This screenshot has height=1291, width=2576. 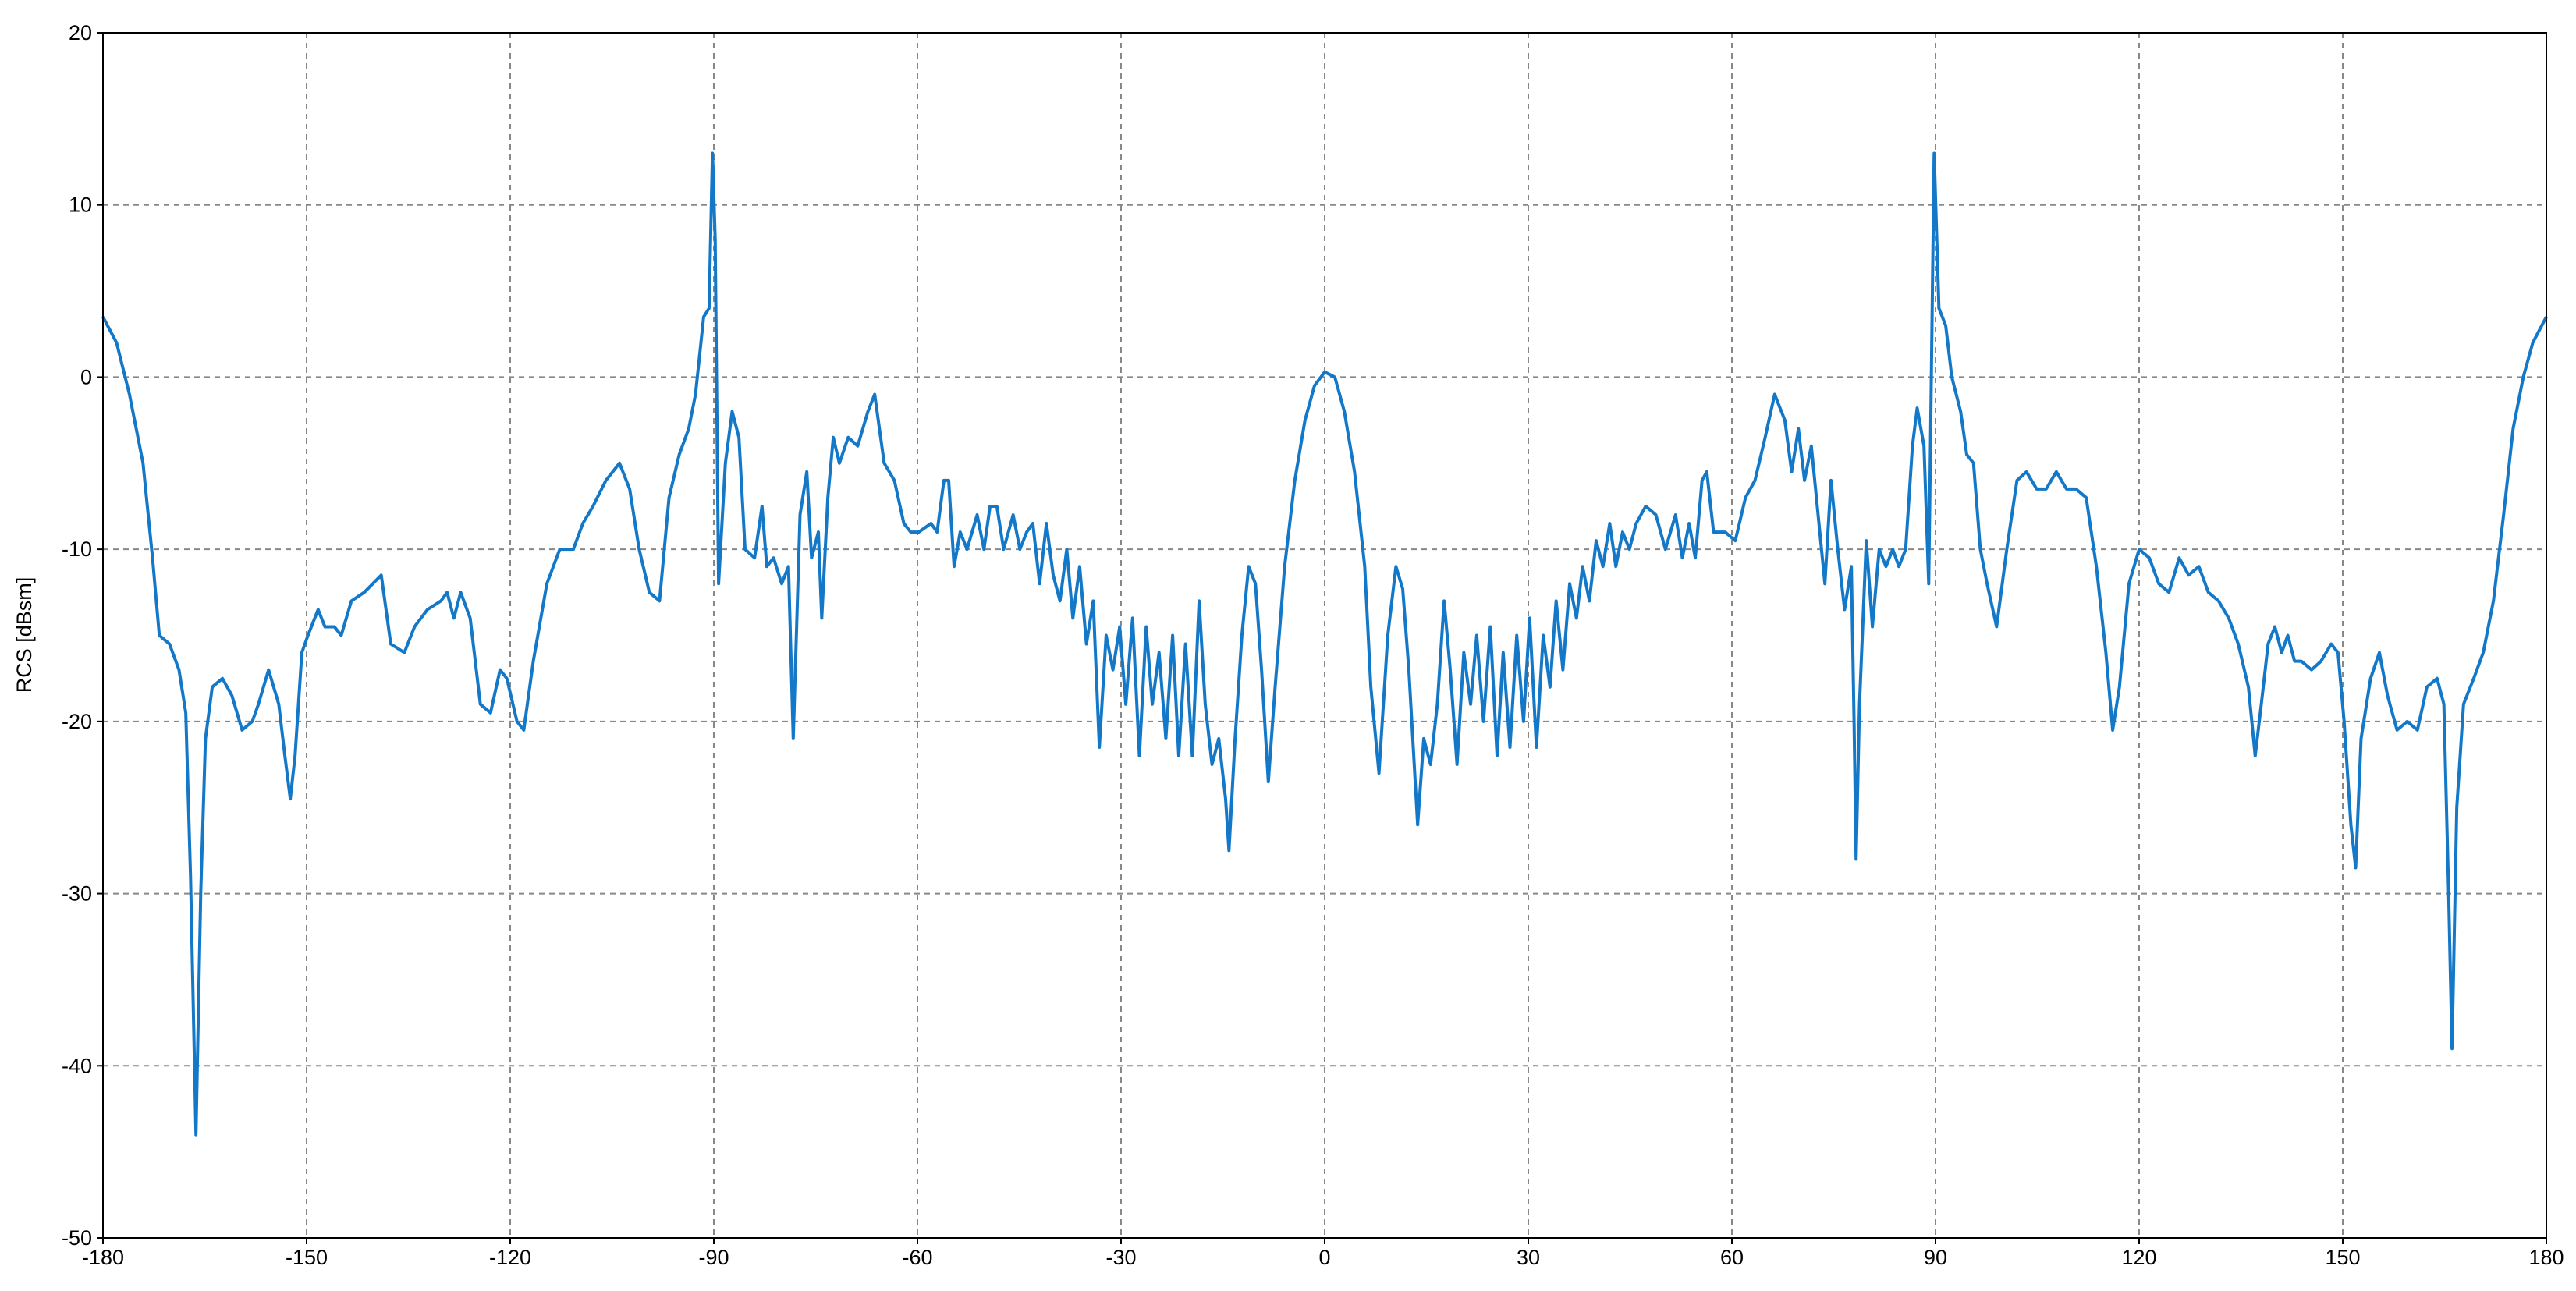 What do you see at coordinates (77, 1065) in the screenshot?
I see `y-tick-label: -40` at bounding box center [77, 1065].